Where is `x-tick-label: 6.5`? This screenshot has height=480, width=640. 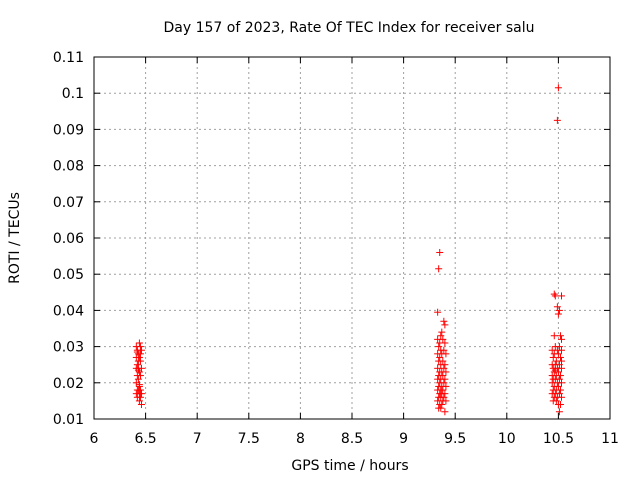 x-tick-label: 6.5 is located at coordinates (145, 439).